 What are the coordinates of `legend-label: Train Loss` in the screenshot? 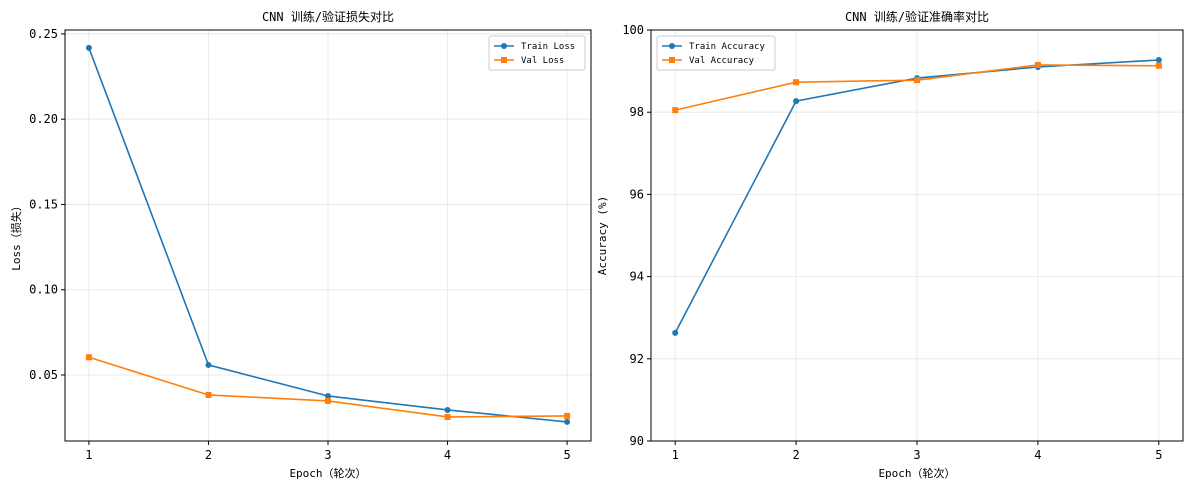 It's located at (548, 47).